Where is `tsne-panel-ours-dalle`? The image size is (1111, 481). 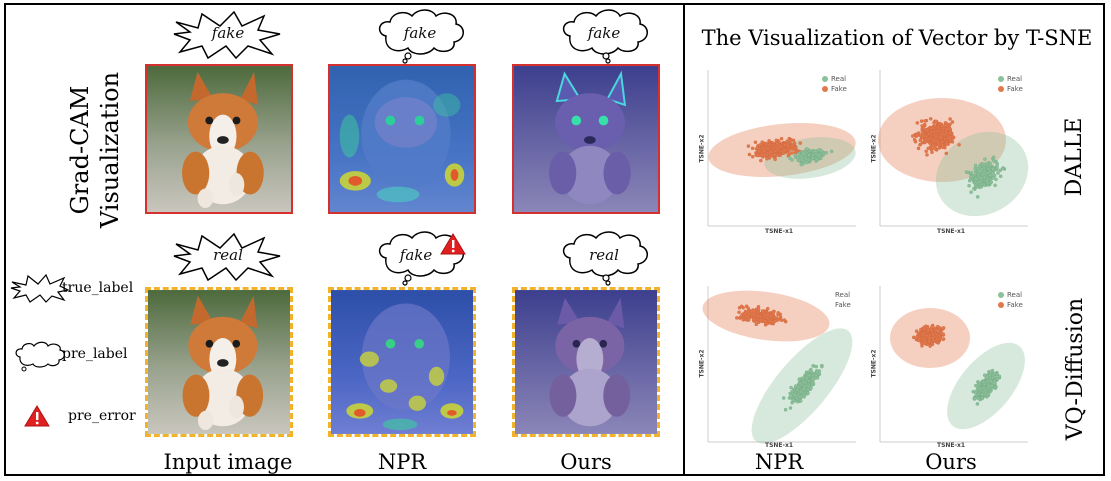
tsne-panel-ours-dalle is located at coordinates (951, 150).